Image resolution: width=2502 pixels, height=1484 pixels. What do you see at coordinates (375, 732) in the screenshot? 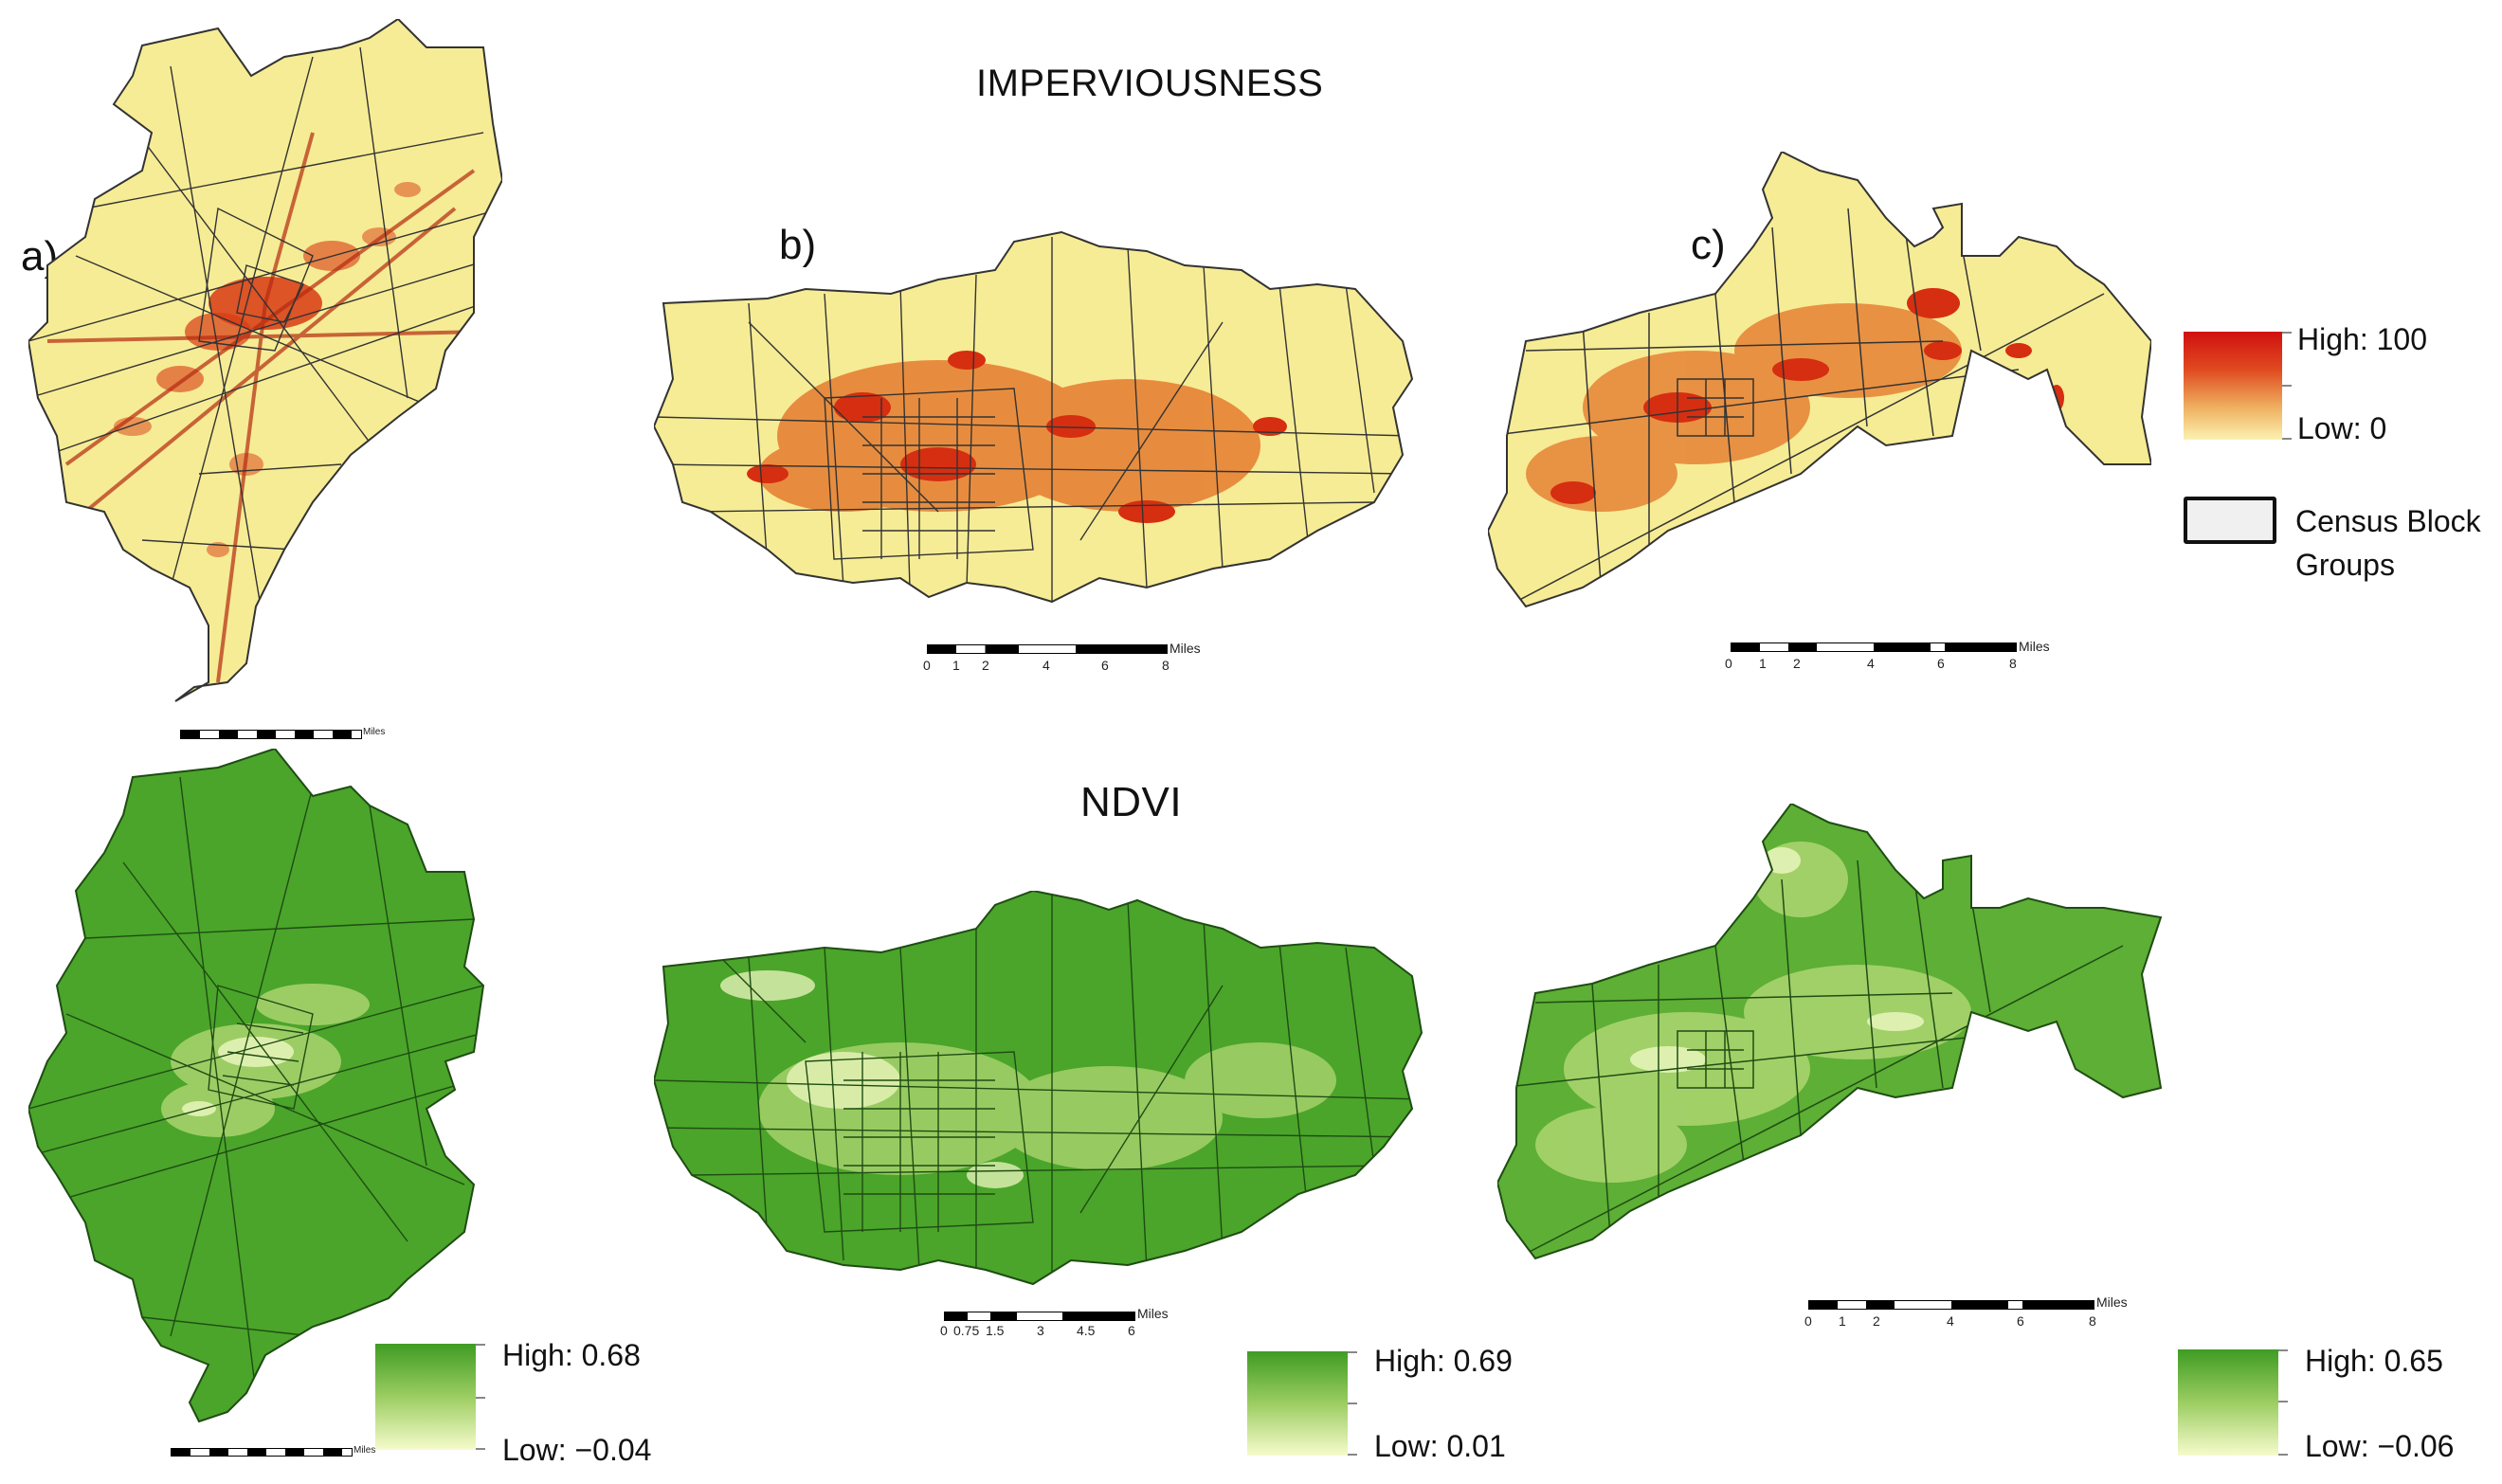
I see `scale-unit-a-top: Miles` at bounding box center [375, 732].